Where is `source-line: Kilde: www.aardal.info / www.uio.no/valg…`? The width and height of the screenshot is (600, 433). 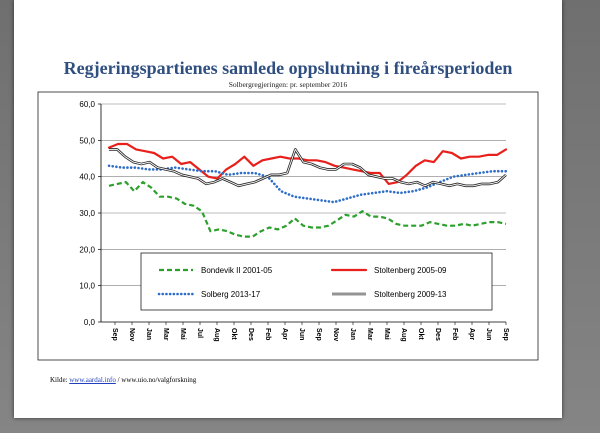
source-line: Kilde: www.aardal.info / www.uio.no/valg… is located at coordinates (123, 380).